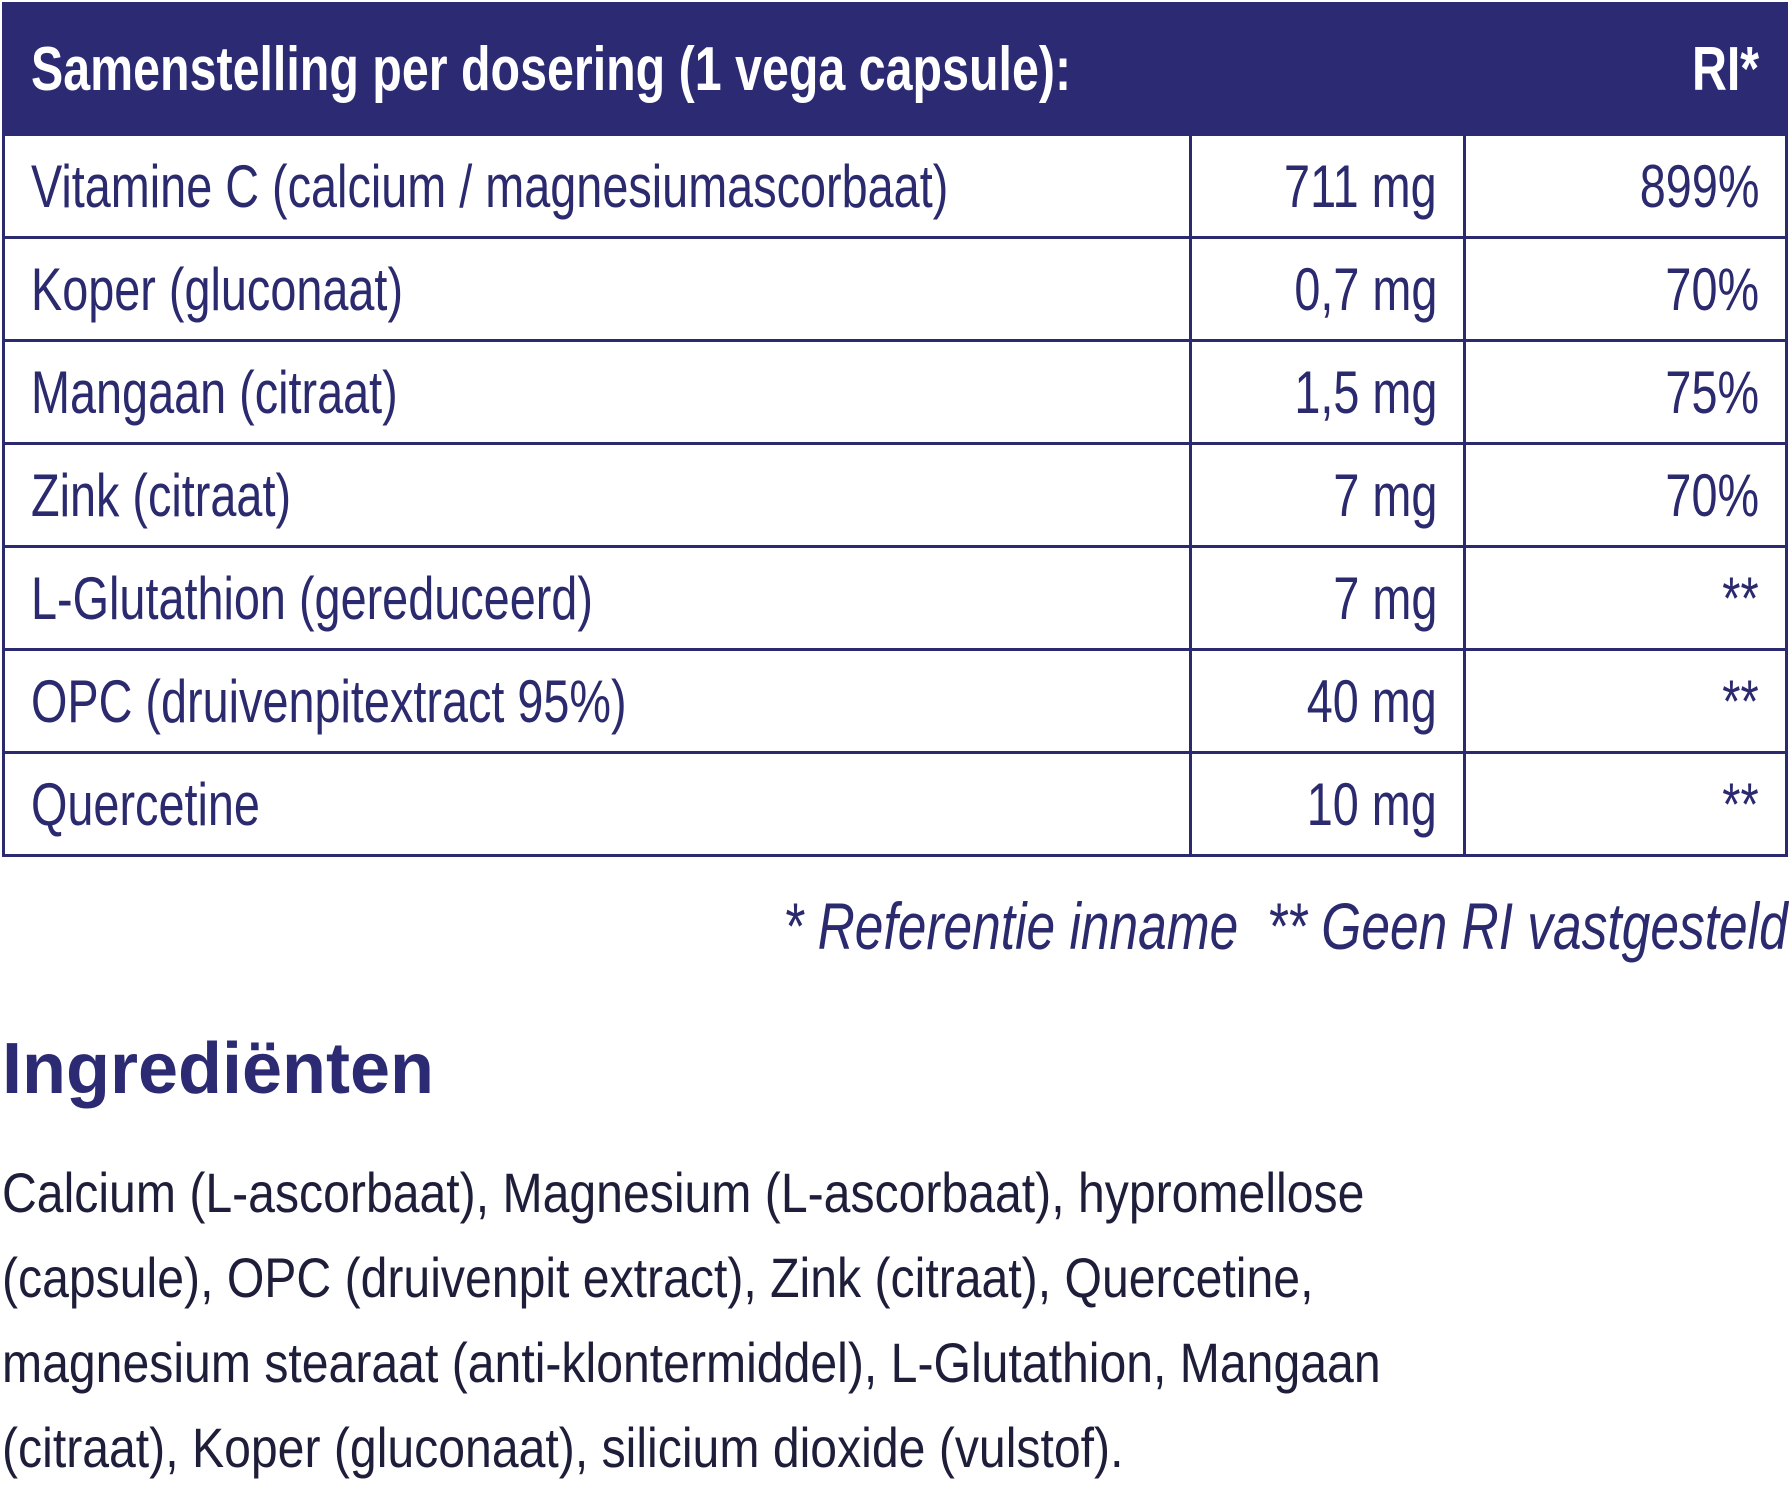 The width and height of the screenshot is (1792, 1490). I want to click on cell-text: 1,5 mg, so click(1365, 392).